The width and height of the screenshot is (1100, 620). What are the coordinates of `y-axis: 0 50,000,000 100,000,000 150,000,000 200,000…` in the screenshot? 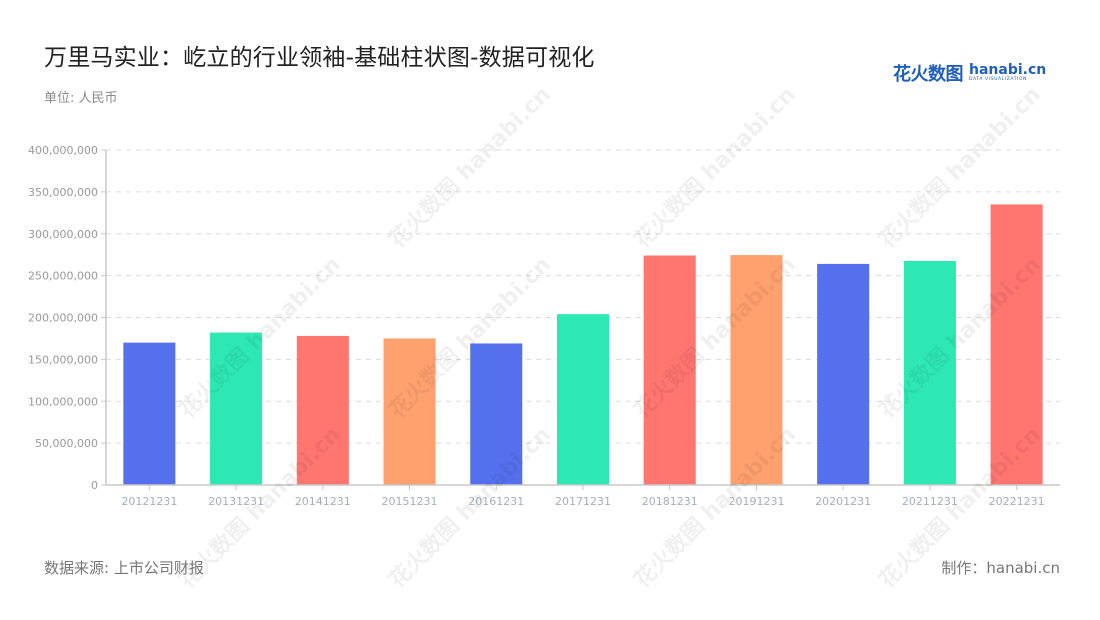 It's located at (67, 318).